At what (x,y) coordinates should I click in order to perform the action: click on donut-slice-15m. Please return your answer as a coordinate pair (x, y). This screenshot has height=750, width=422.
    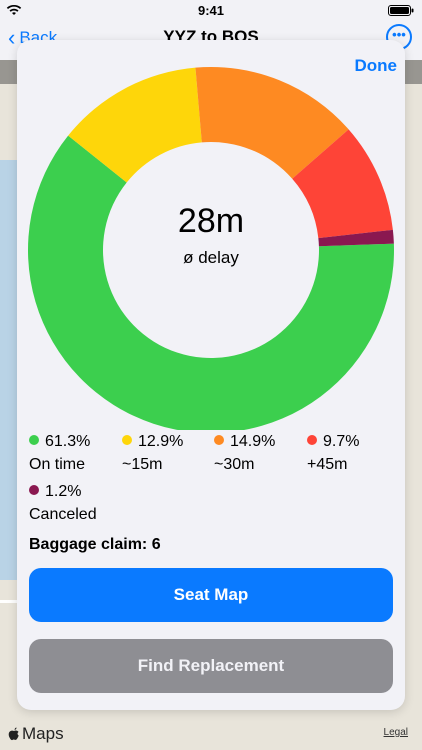
    Looking at the image, I should click on (135, 125).